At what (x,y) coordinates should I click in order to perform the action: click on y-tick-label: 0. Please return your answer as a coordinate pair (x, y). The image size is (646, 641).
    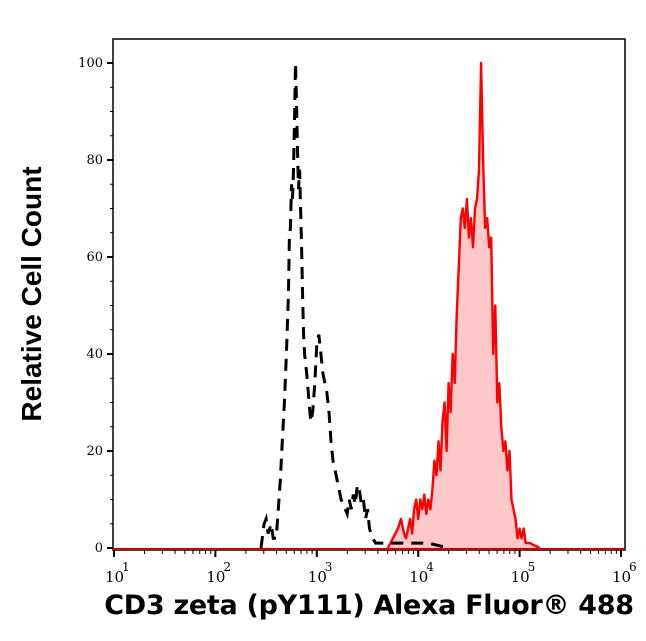
    Looking at the image, I should click on (99, 548).